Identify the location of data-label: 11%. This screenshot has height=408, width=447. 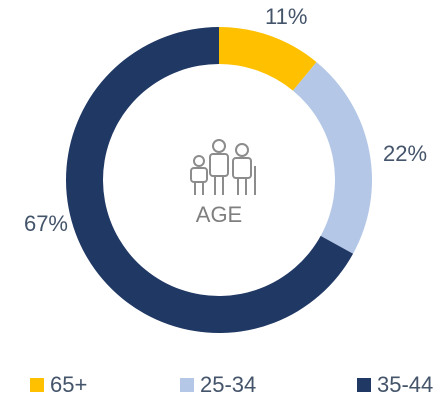
(286, 16).